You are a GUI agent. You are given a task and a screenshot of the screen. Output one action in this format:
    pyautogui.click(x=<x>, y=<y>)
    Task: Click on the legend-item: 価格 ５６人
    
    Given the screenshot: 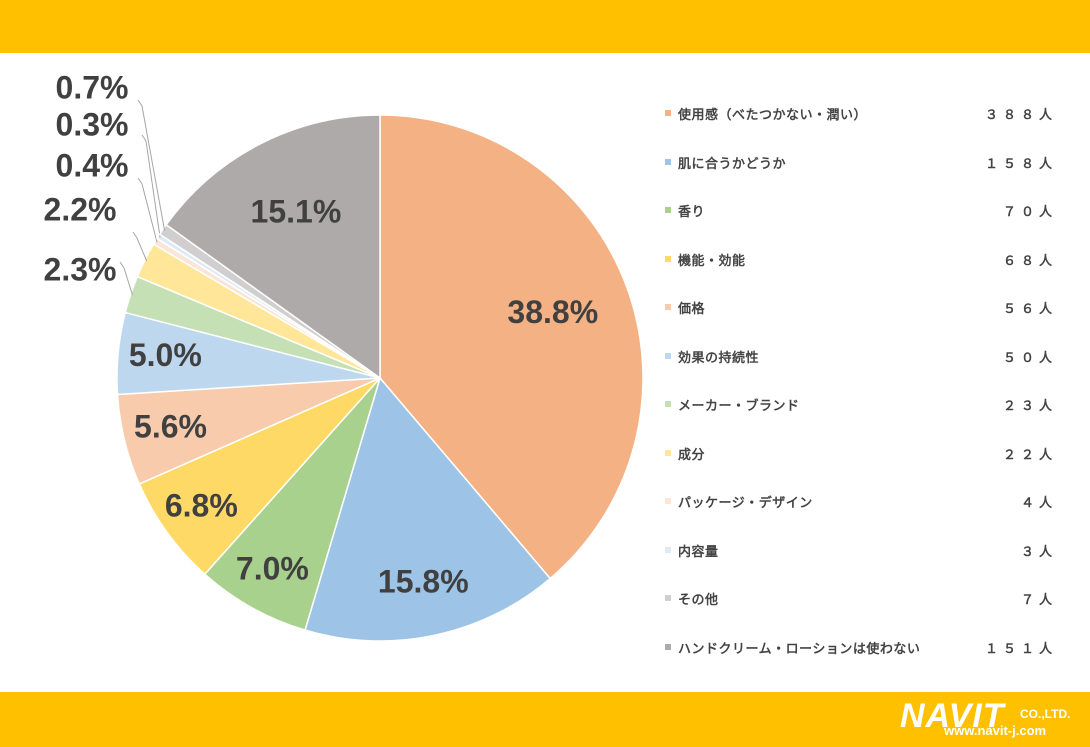 What is the action you would take?
    pyautogui.click(x=865, y=315)
    